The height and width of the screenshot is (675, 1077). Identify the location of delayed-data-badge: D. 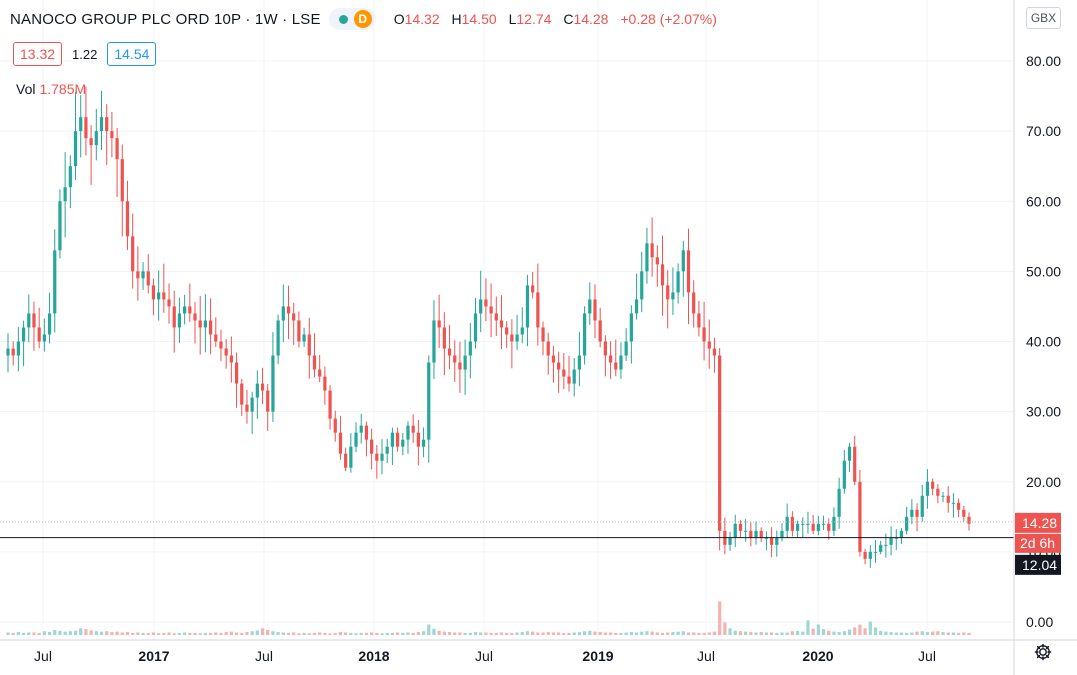
(362, 19).